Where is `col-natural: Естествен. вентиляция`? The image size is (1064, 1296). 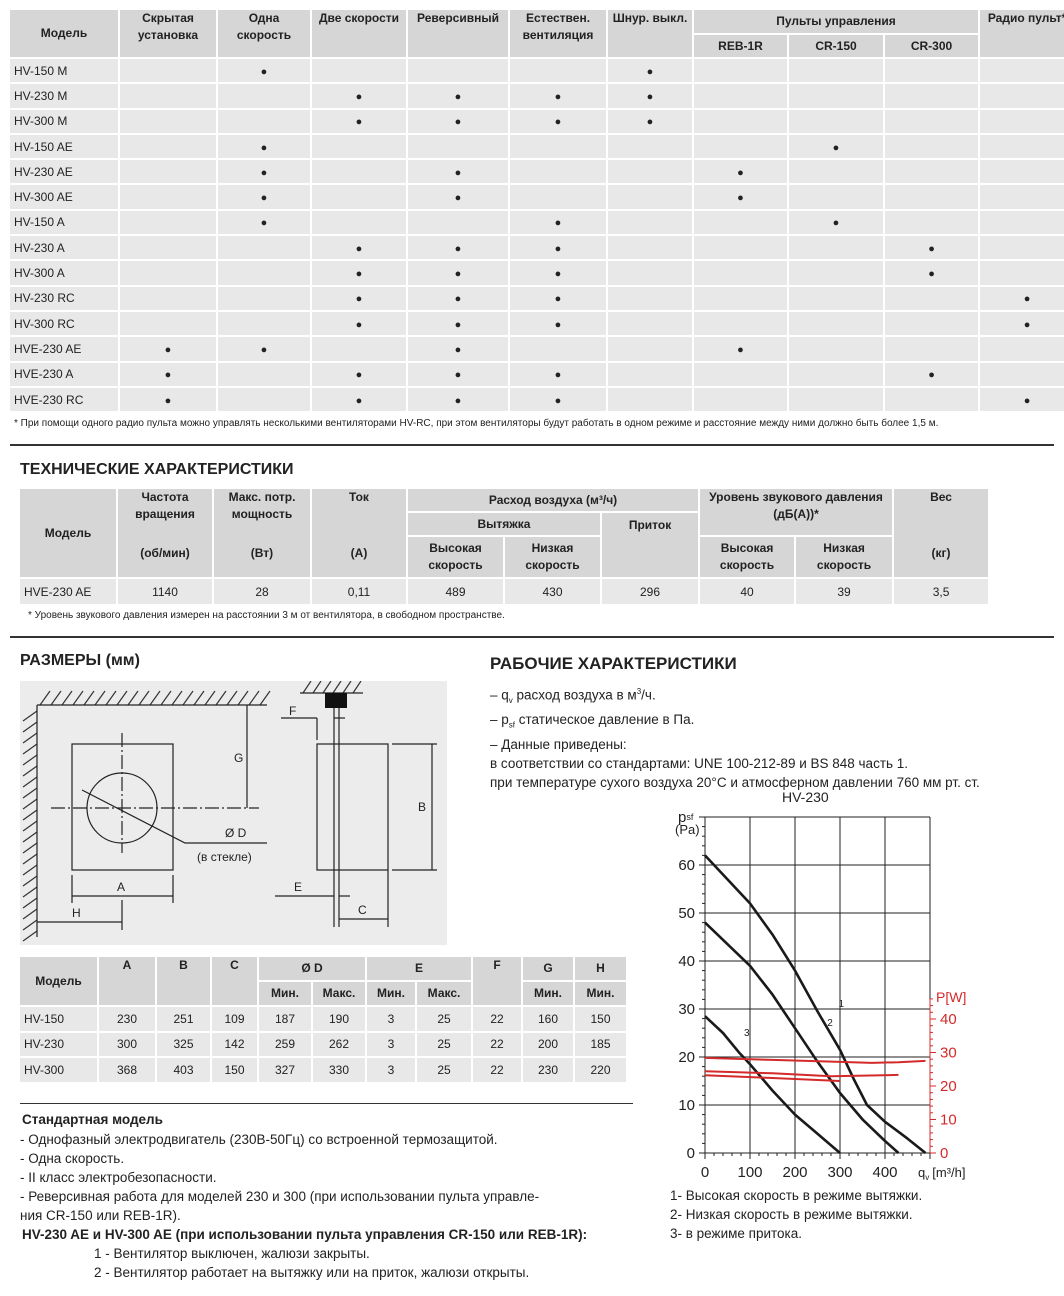 col-natural: Естествен. вентиляция is located at coordinates (558, 33).